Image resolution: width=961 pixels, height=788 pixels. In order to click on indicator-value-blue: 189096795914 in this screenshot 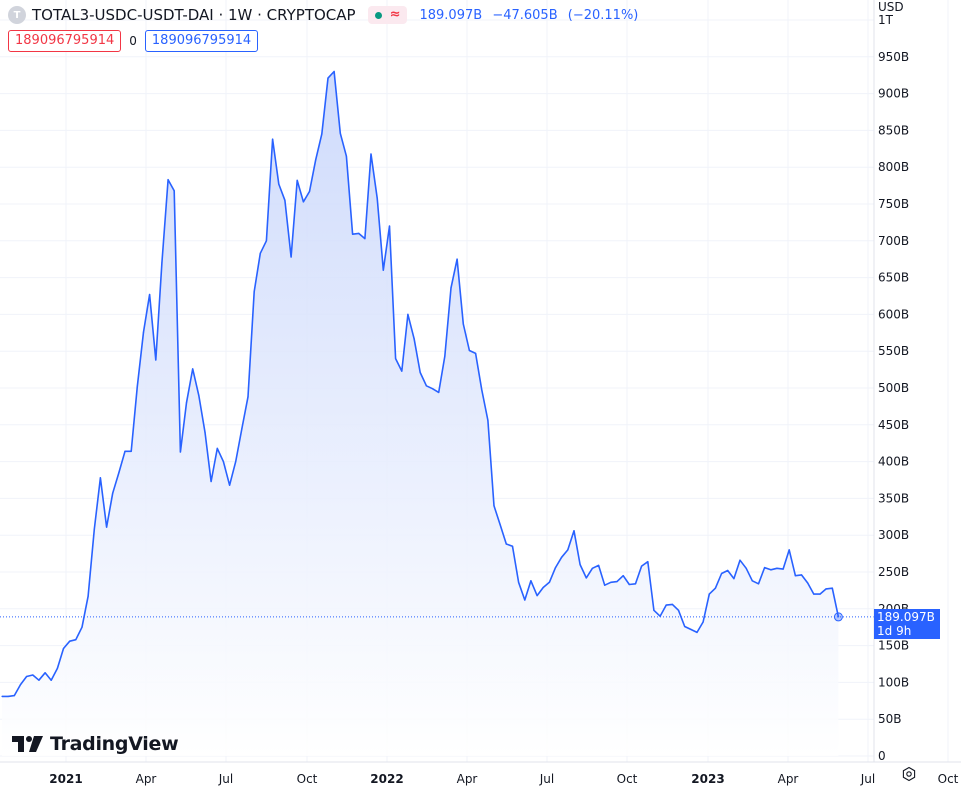, I will do `click(201, 41)`.